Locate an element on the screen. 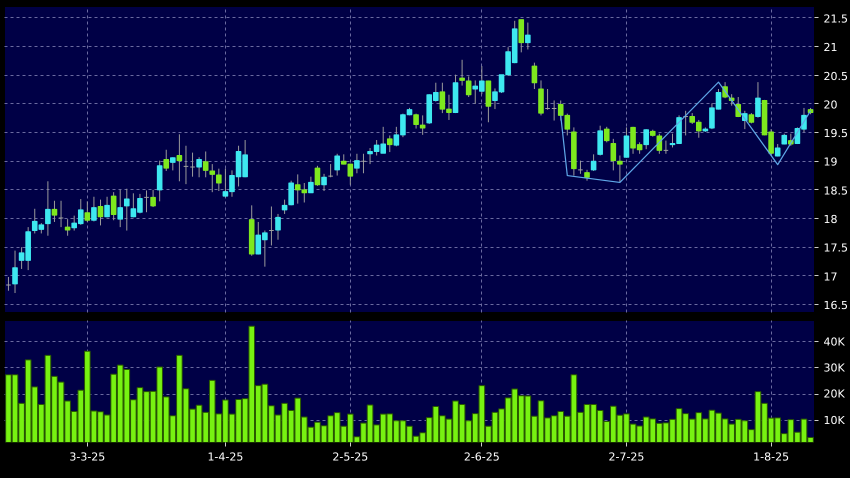  x-tick-label: 2-5-25 is located at coordinates (350, 457).